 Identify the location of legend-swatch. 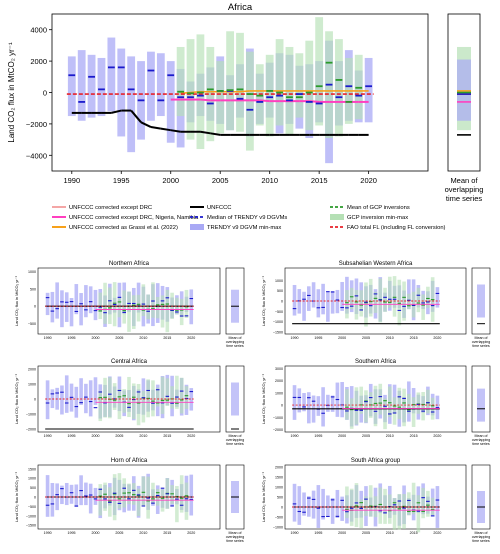
(337, 217).